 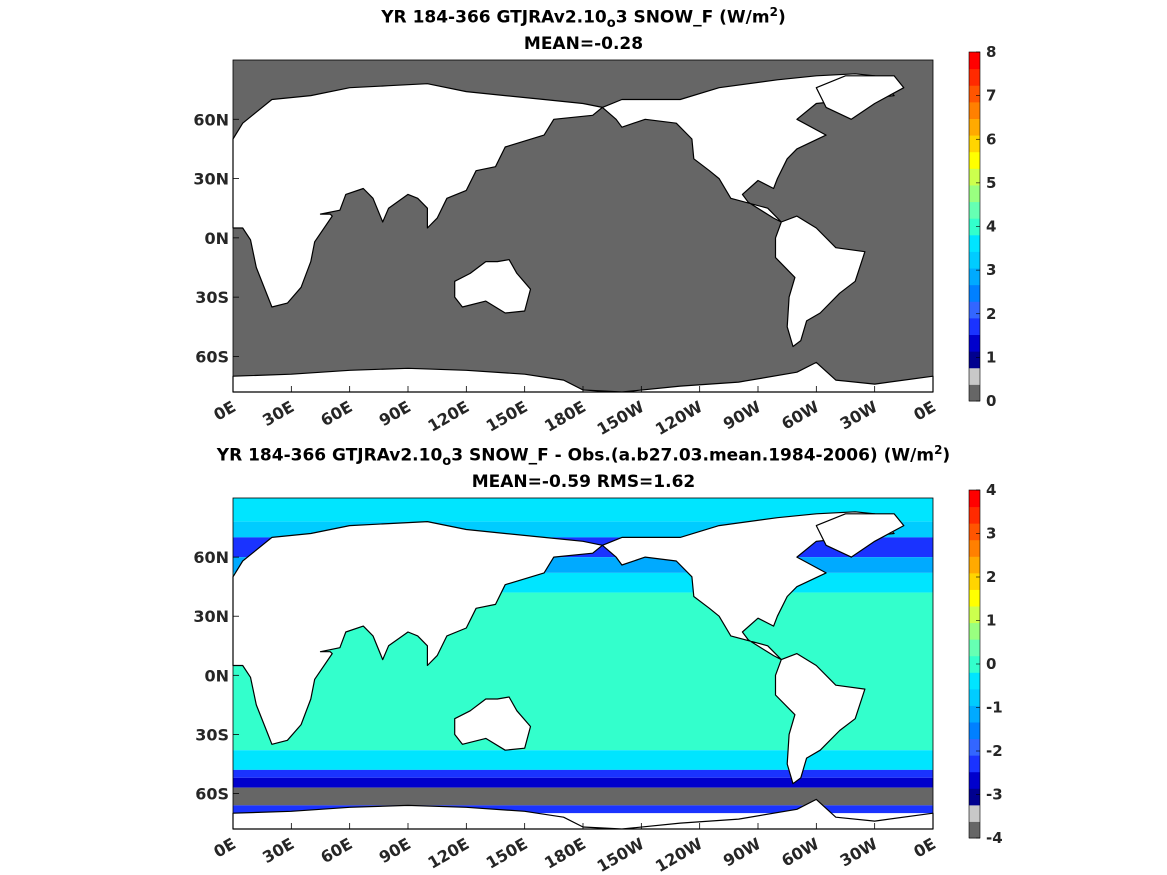 What do you see at coordinates (991, 577) in the screenshot?
I see `colorbar-label: 2` at bounding box center [991, 577].